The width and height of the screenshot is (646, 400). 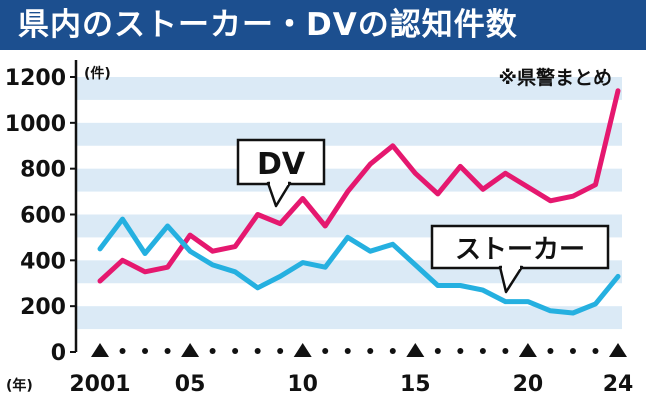 What do you see at coordinates (618, 384) in the screenshot?
I see `x-tick-label: 24` at bounding box center [618, 384].